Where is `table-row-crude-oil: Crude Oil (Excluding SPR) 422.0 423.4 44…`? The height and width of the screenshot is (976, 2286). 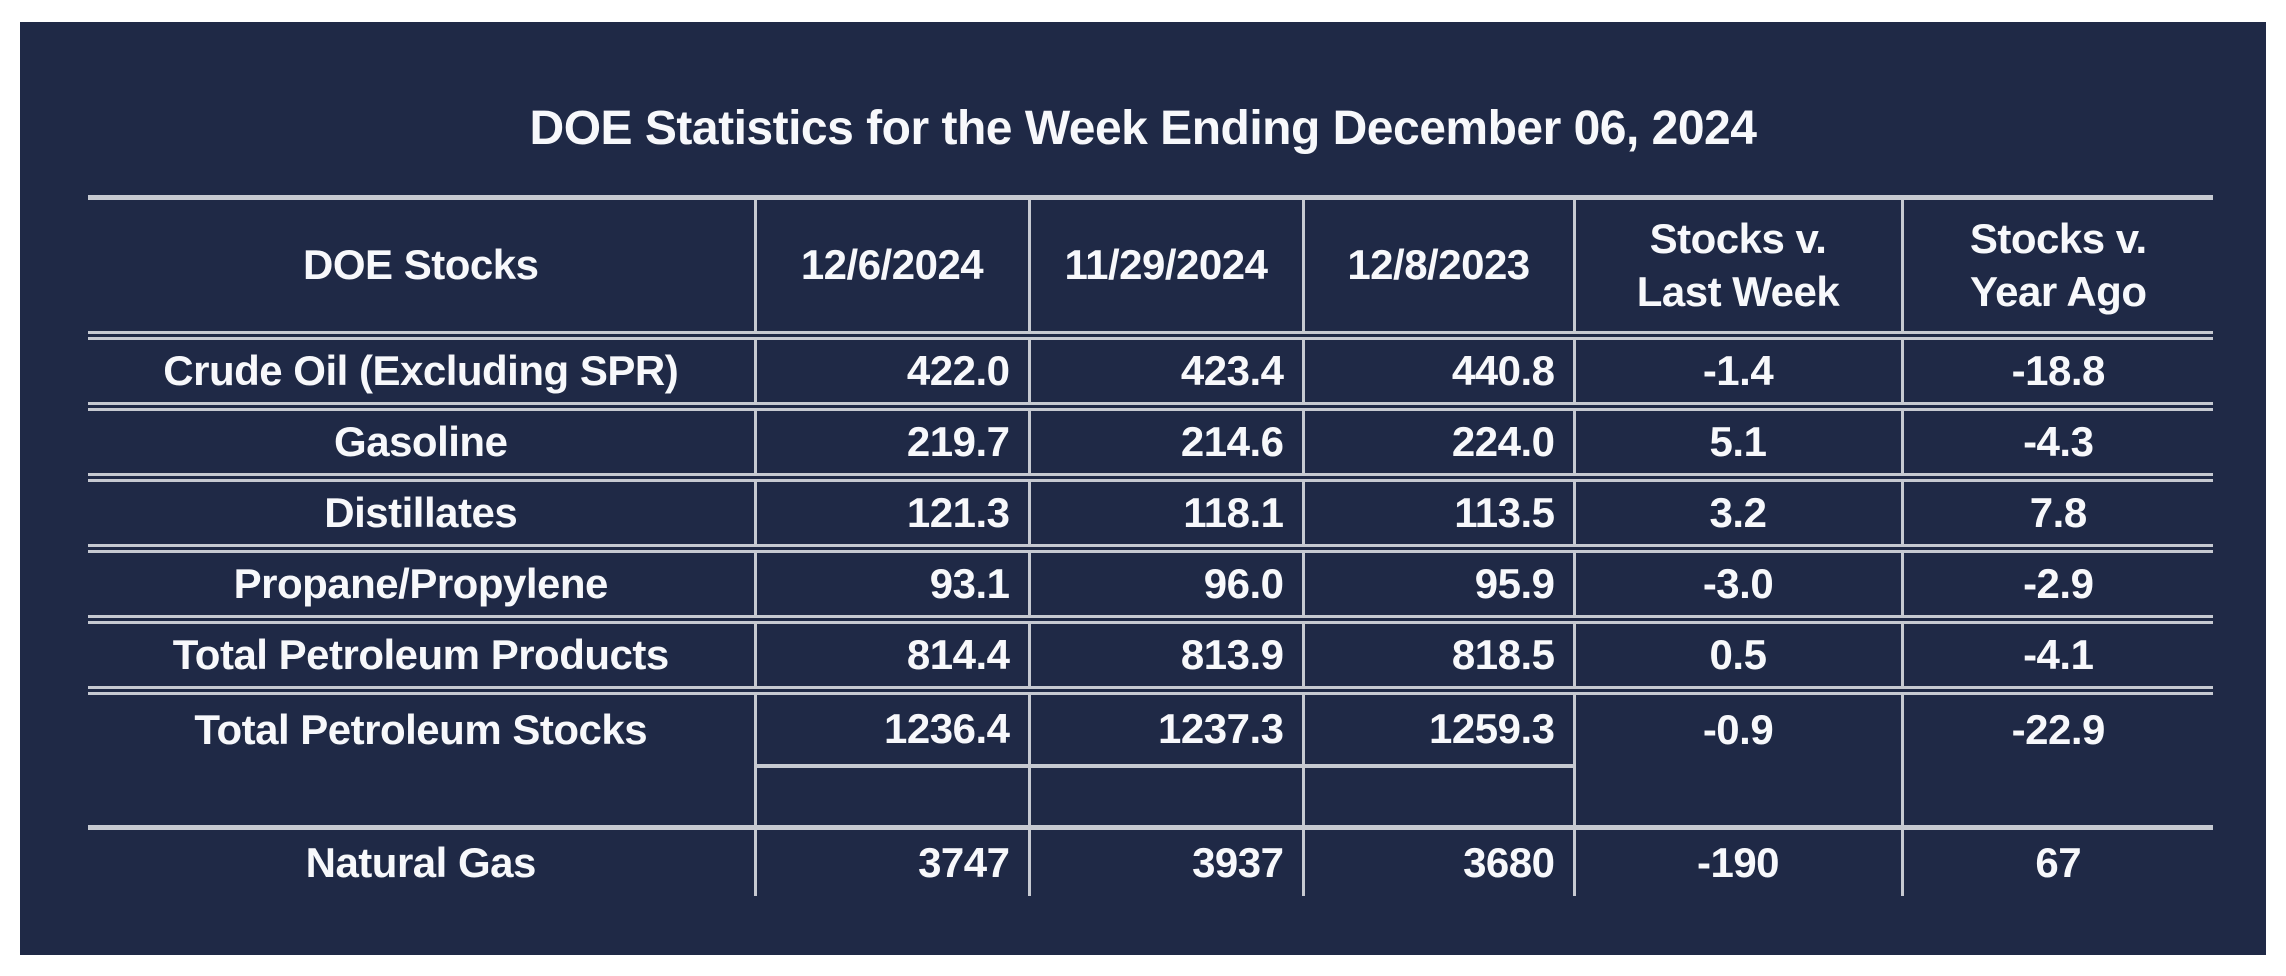
table-row-crude-oil: Crude Oil (Excluding SPR) 422.0 423.4 44… is located at coordinates (1150, 373).